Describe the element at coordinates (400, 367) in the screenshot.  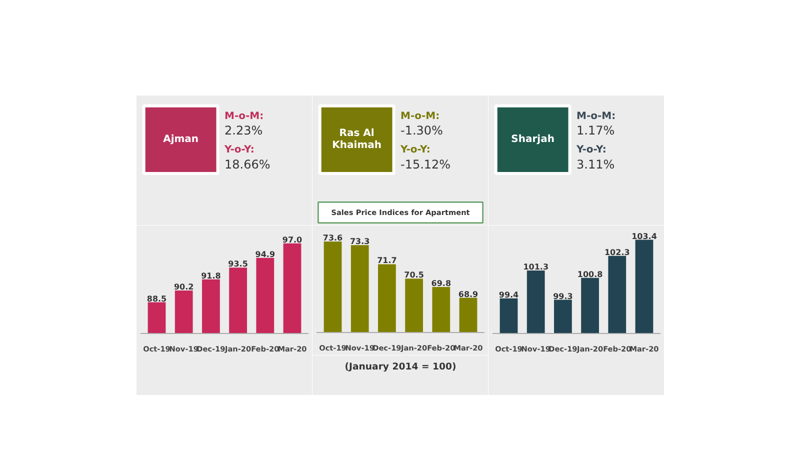
I see `text: (January 2014 = 100)` at that location.